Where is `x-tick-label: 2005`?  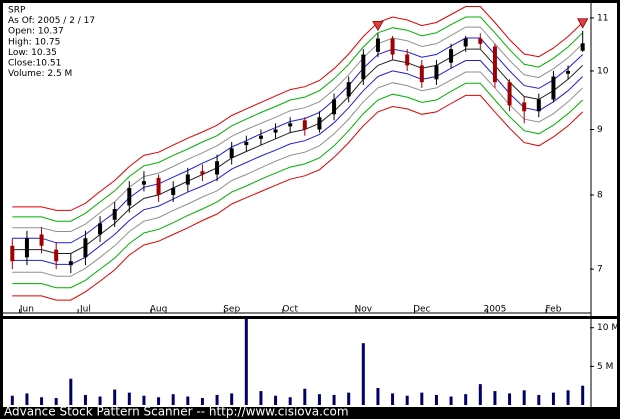 x-tick-label: 2005 is located at coordinates (494, 310).